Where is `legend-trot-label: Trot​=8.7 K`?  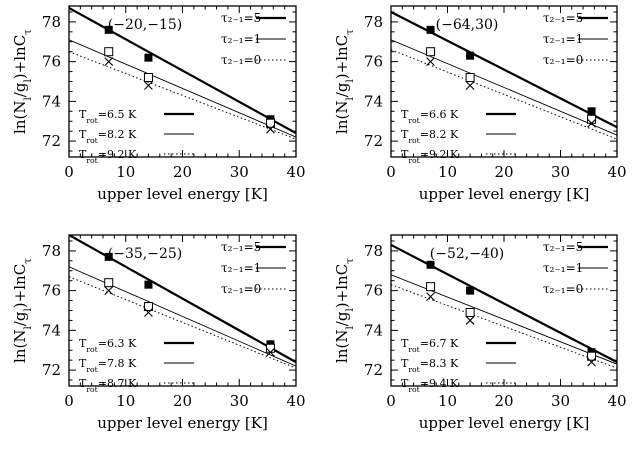 legend-trot-label: Trot​=8.7 K is located at coordinates (108, 385).